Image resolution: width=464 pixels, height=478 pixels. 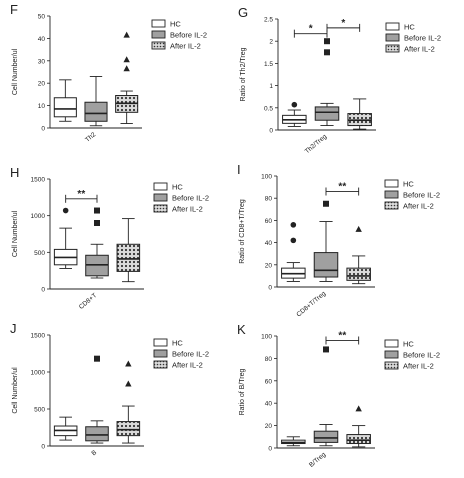 What do you see at coordinates (241, 329) in the screenshot?
I see `panel-letter: K` at bounding box center [241, 329].